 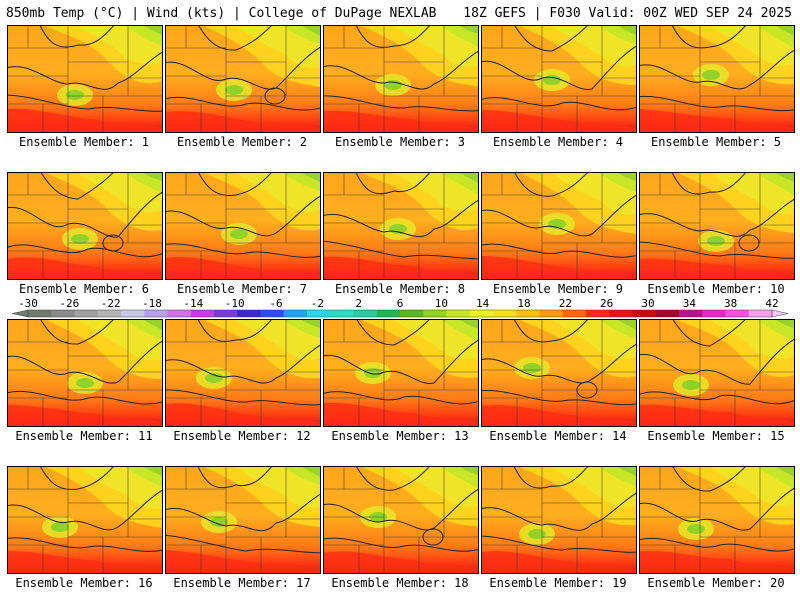 I want to click on colorbar-tick-label: 42, so click(x=771, y=303).